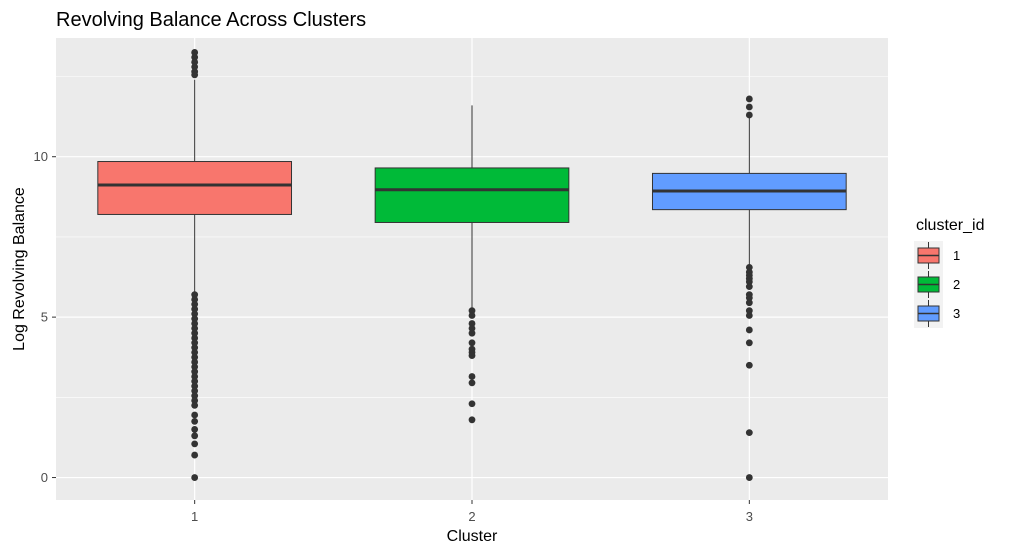 The width and height of the screenshot is (1011, 555). Describe the element at coordinates (44, 477) in the screenshot. I see `y-tick-label: 0` at that location.